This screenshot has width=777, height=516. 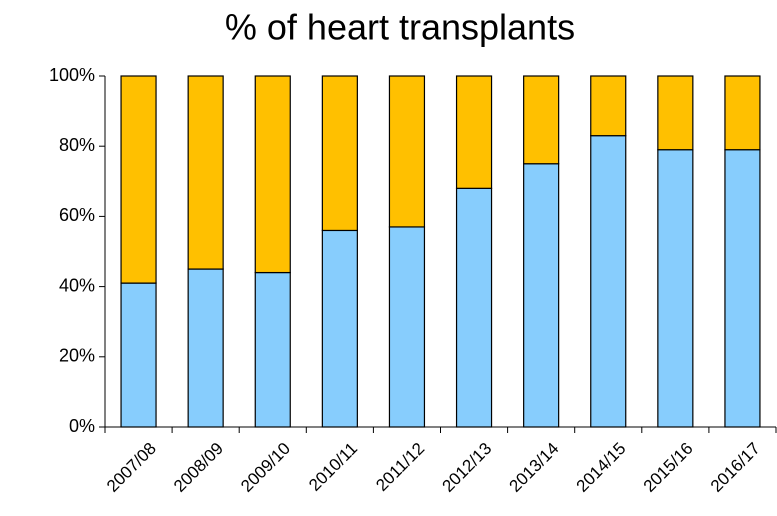 What do you see at coordinates (601, 467) in the screenshot?
I see `x-tick-label: 2014/15` at bounding box center [601, 467].